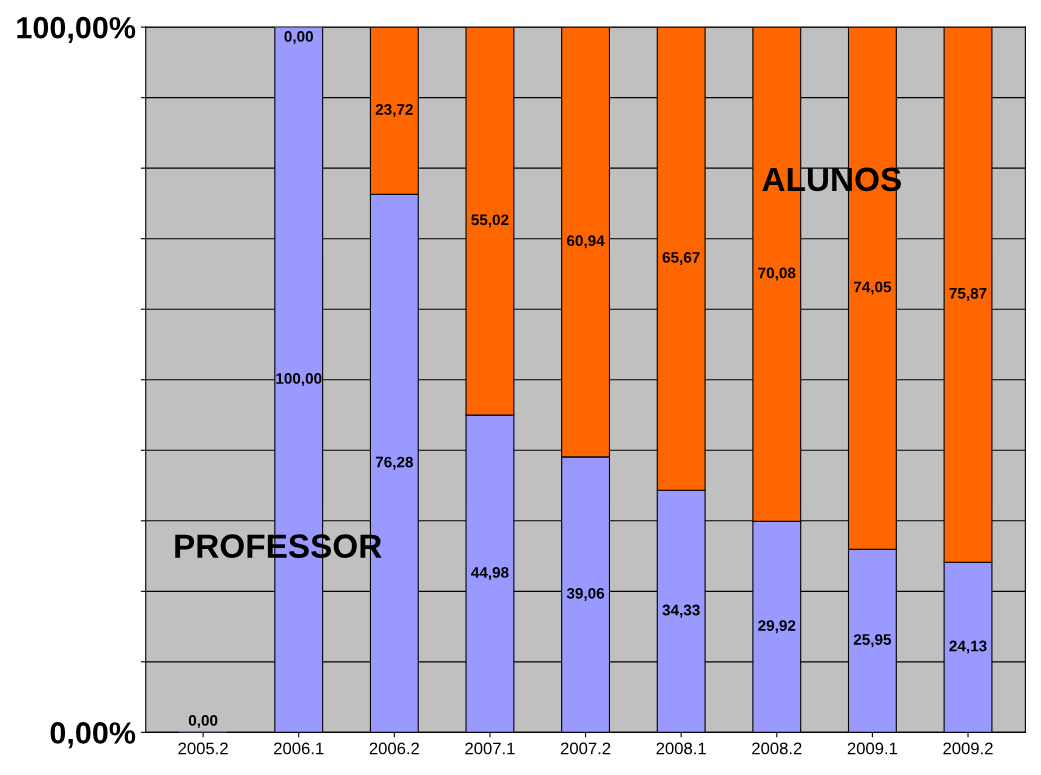 Image resolution: width=1041 pixels, height=775 pixels. What do you see at coordinates (93, 735) in the screenshot?
I see `y-tick-label: 0,00%` at bounding box center [93, 735].